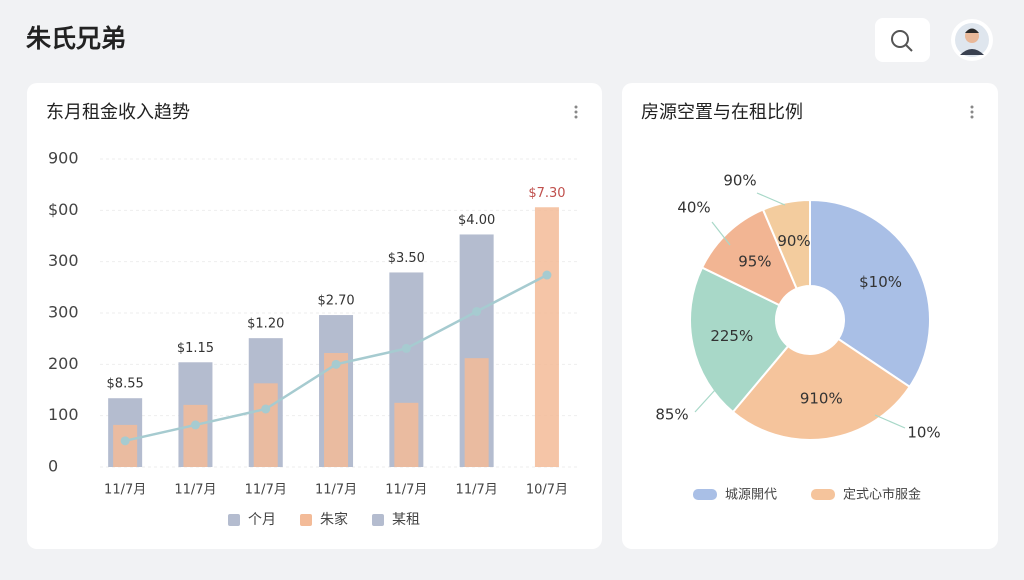 Image resolution: width=1024 pixels, height=580 pixels. I want to click on legend-label: 城源開代, so click(751, 495).